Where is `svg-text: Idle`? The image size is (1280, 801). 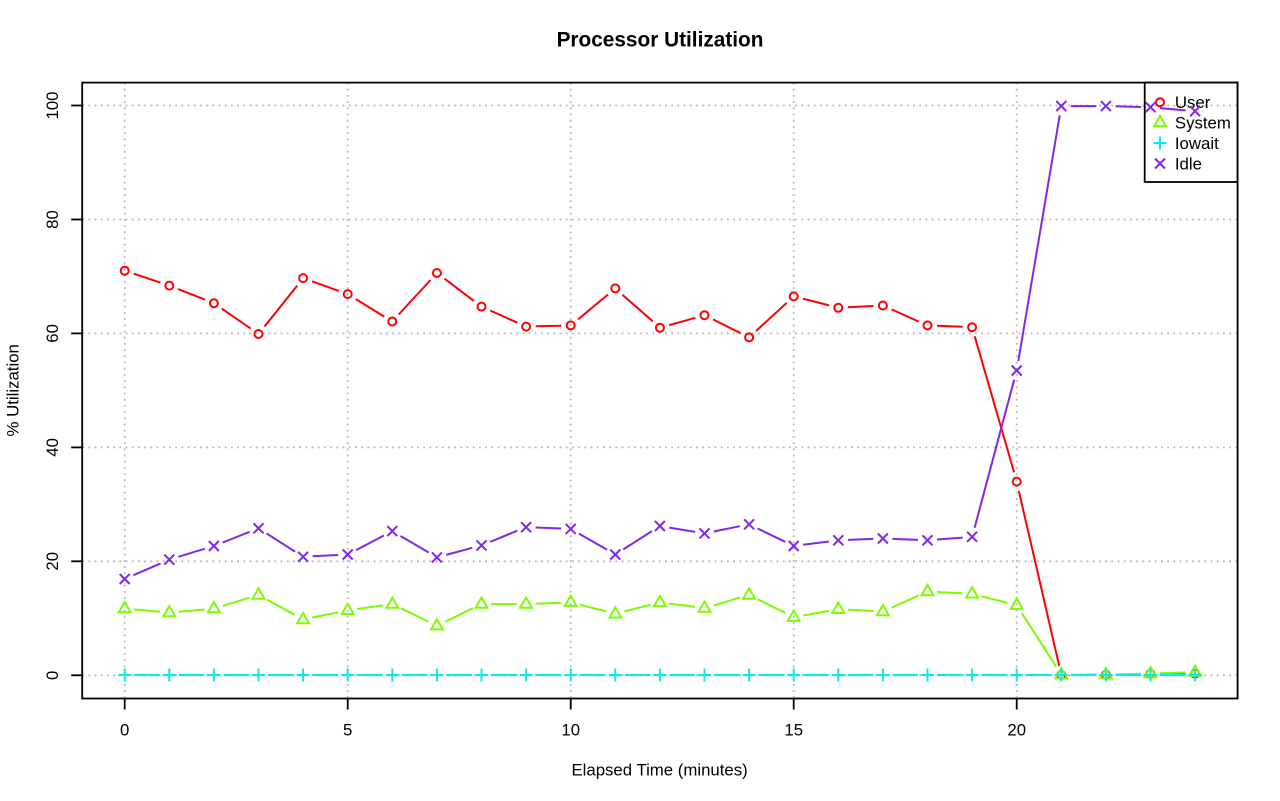 svg-text: Idle is located at coordinates (1188, 164).